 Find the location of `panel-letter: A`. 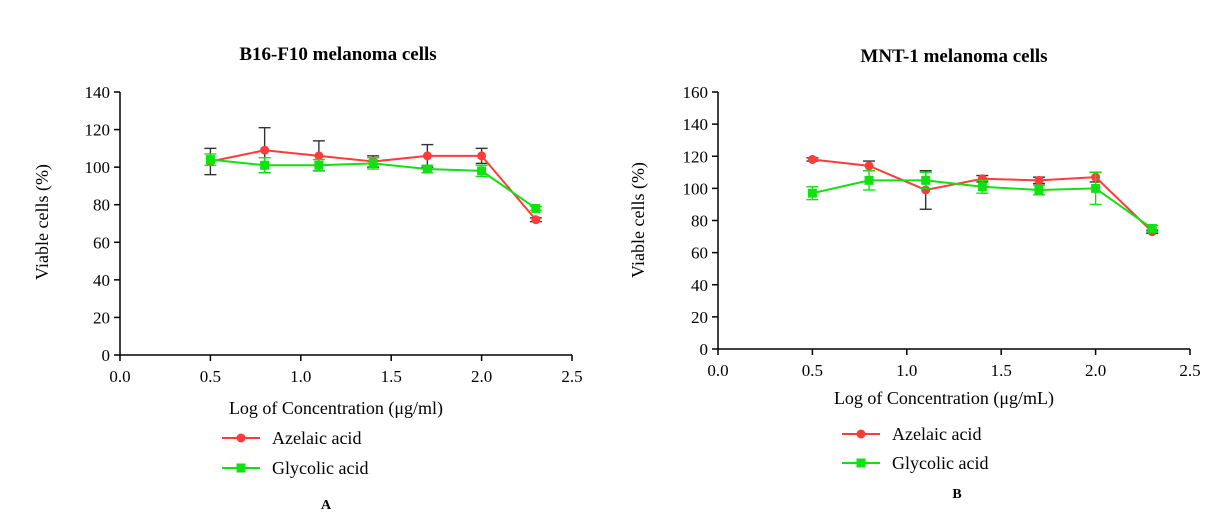

panel-letter: A is located at coordinates (326, 505).